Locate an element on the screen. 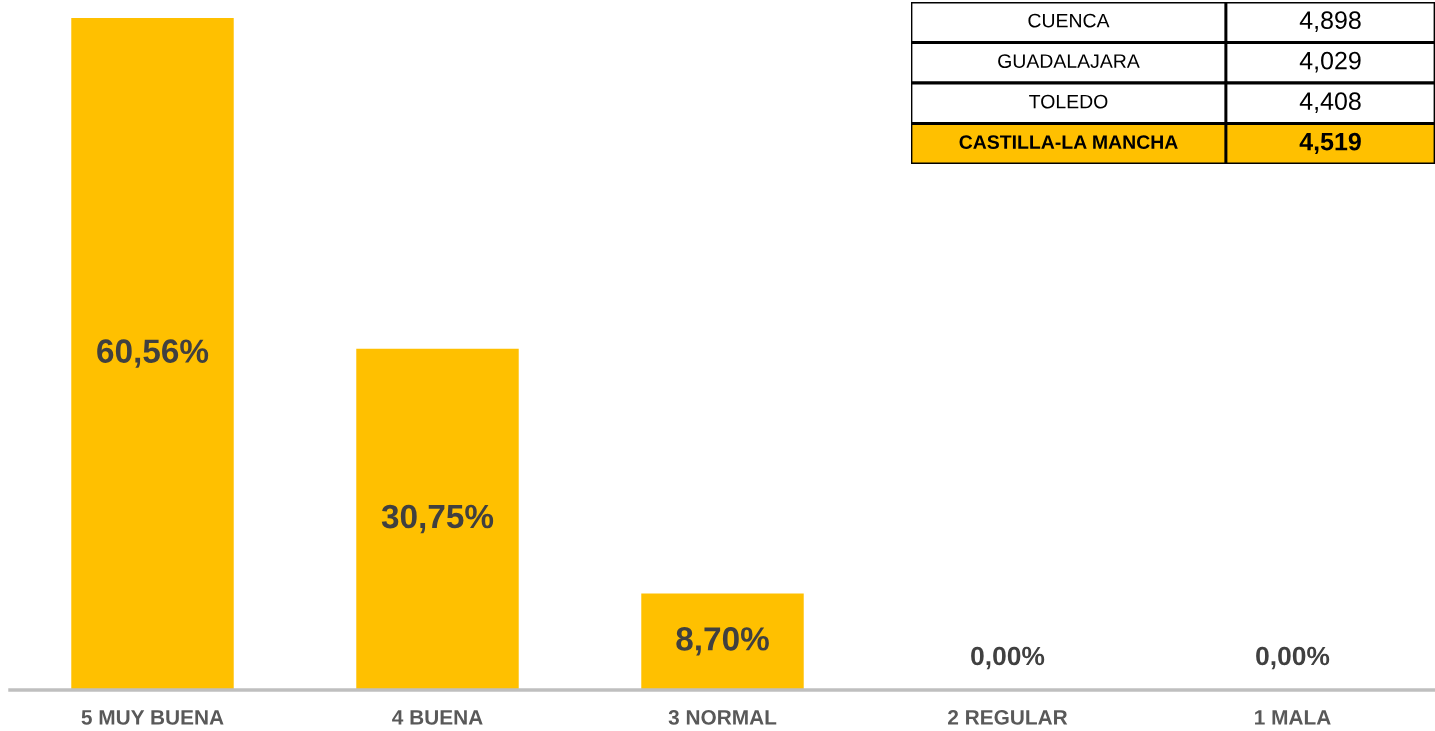 The width and height of the screenshot is (1435, 731). data-label: 30,75% is located at coordinates (437, 519).